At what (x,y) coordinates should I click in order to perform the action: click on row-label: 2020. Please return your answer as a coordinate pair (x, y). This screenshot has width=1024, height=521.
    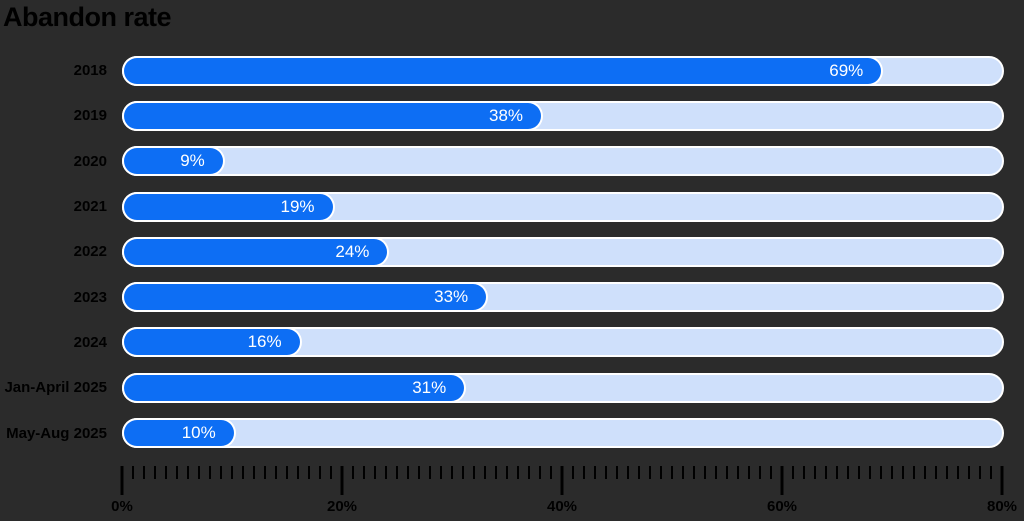
    Looking at the image, I should click on (90, 161).